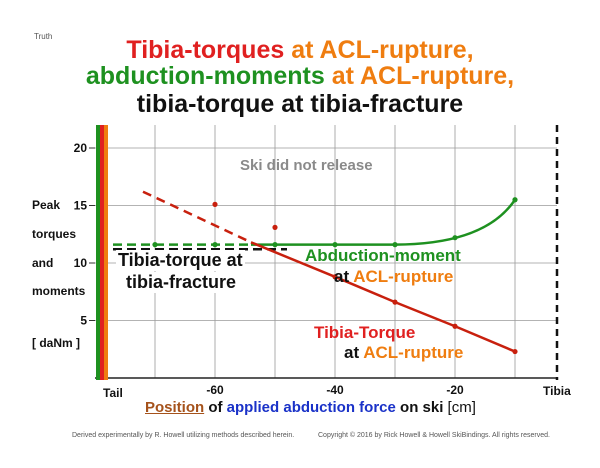 The width and height of the screenshot is (600, 468). Describe the element at coordinates (354, 352) in the screenshot. I see `tibia-torque-label-at: at` at that location.